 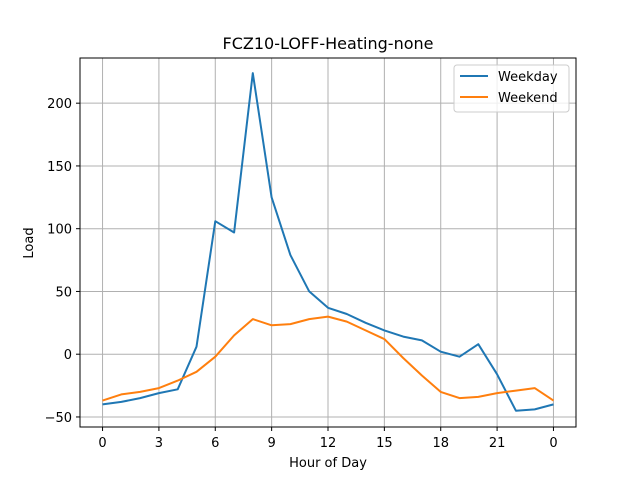 I want to click on chart-title: FCZ10-LOFF-Heating-none, so click(x=328, y=43).